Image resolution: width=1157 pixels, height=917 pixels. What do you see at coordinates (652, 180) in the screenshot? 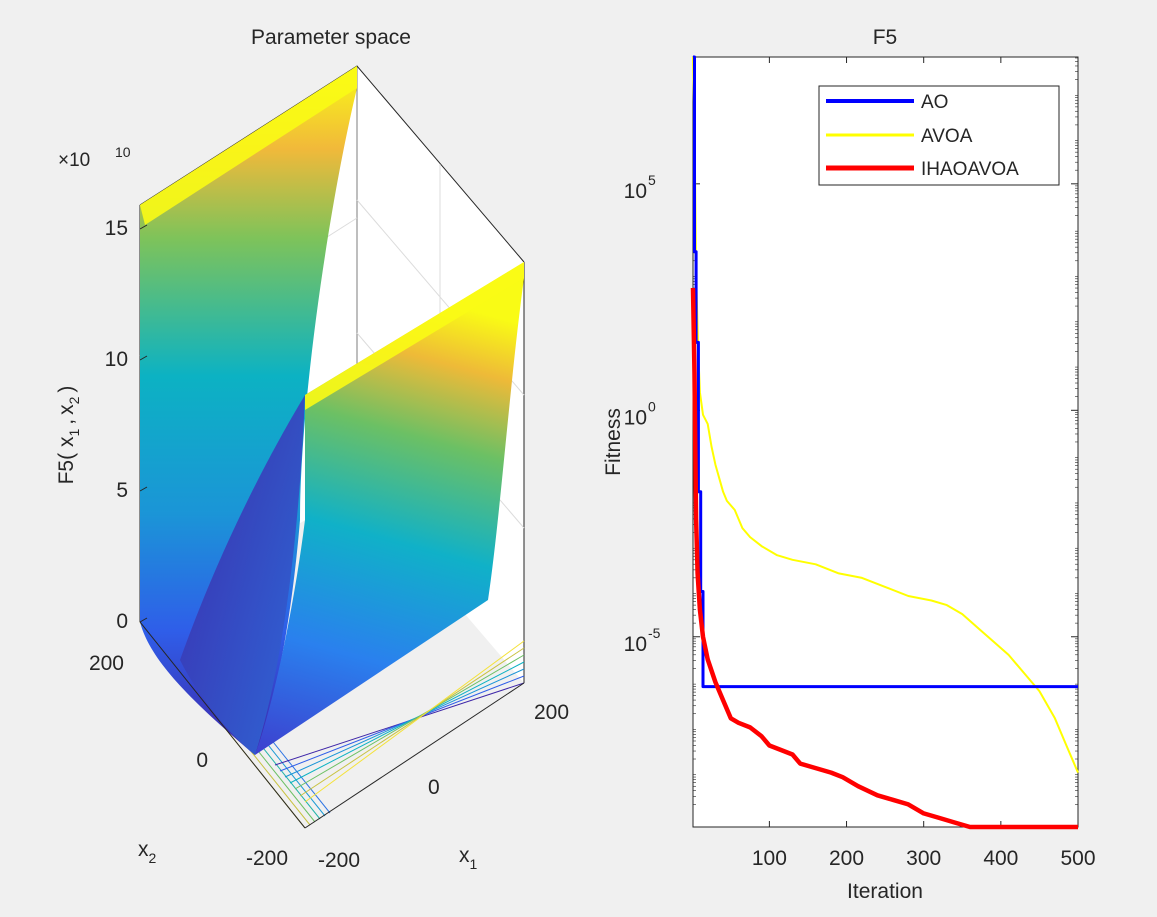
I see `y-tick-exp-5: 5` at bounding box center [652, 180].